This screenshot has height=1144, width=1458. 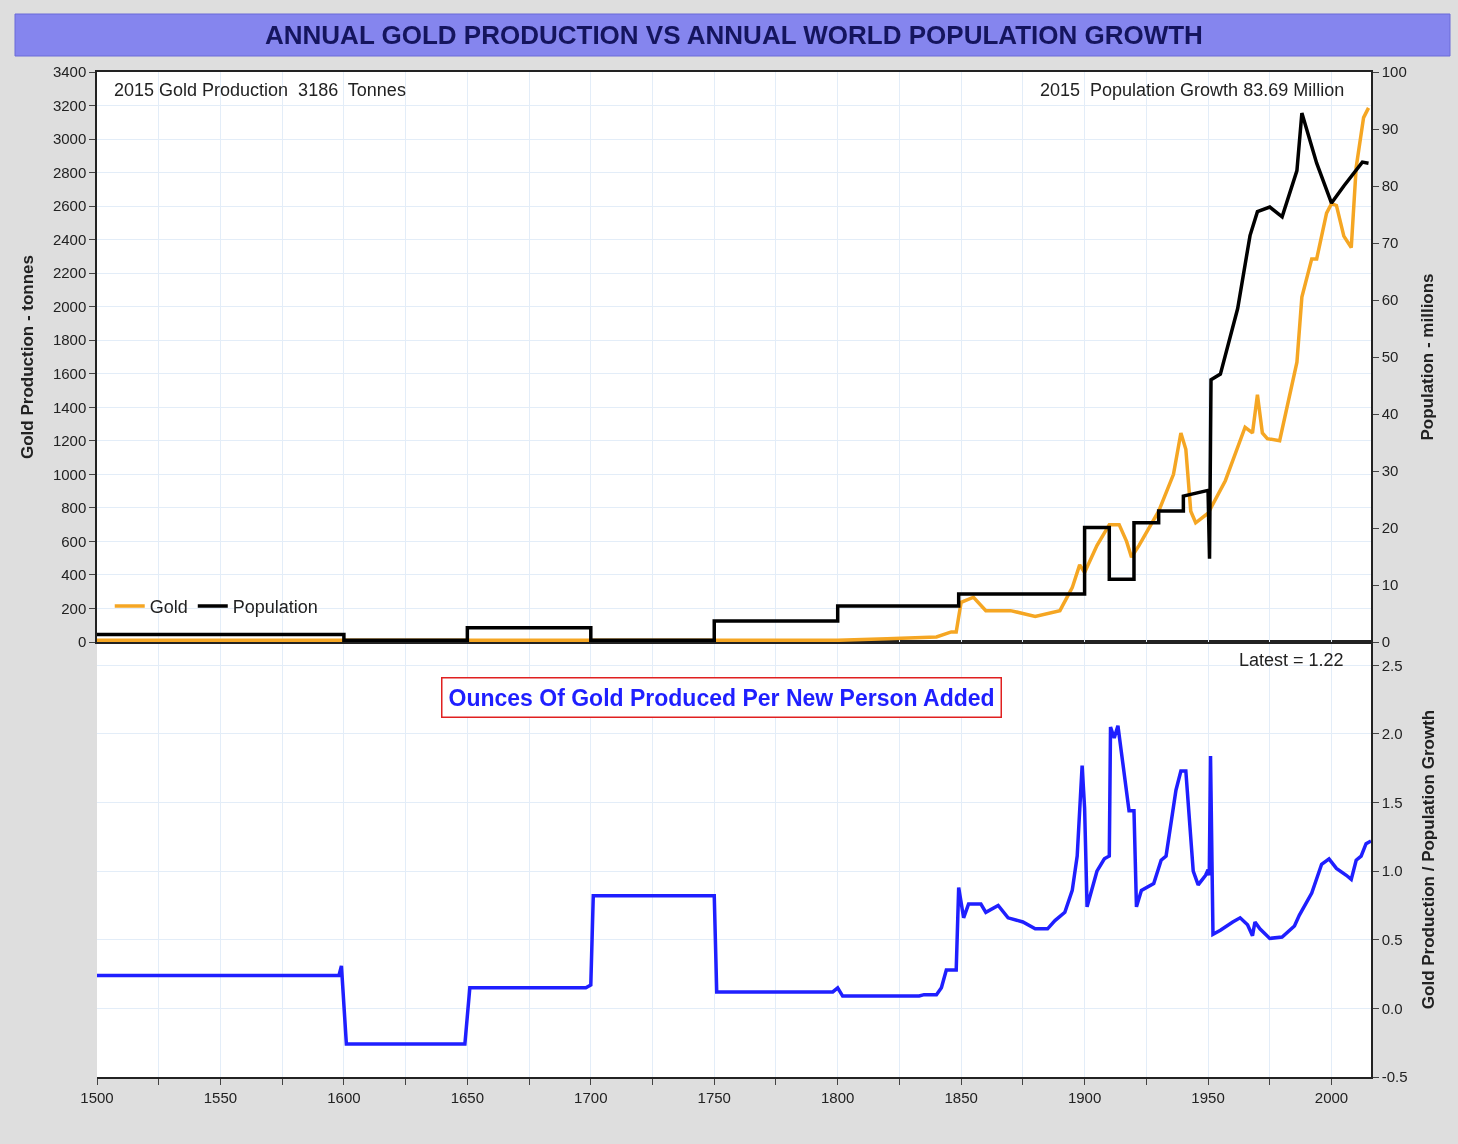 What do you see at coordinates (69, 273) in the screenshot?
I see `y-tick-label: 2200` at bounding box center [69, 273].